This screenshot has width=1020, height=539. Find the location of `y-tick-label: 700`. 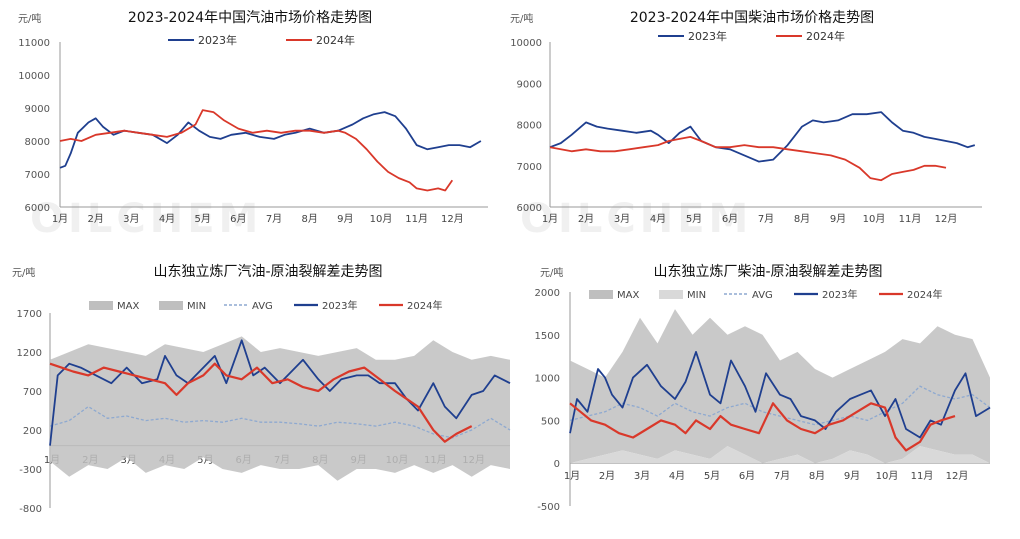

y-tick-label: 700 is located at coordinates (32, 392).